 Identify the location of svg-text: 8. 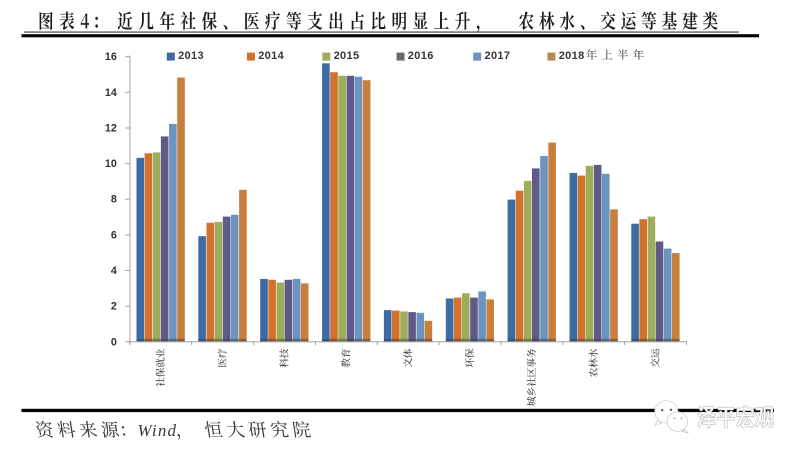
(114, 200).